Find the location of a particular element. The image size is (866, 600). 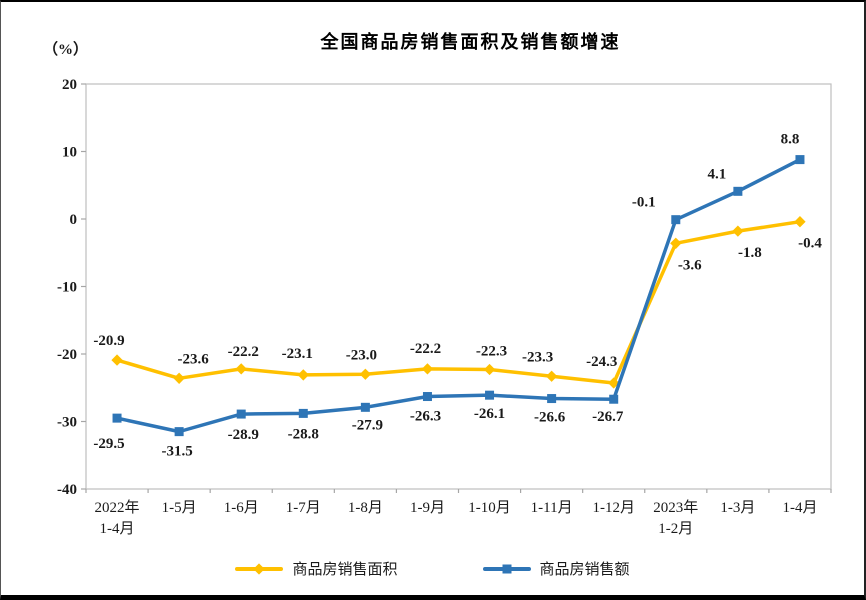

data-label: -0.1 is located at coordinates (644, 203).